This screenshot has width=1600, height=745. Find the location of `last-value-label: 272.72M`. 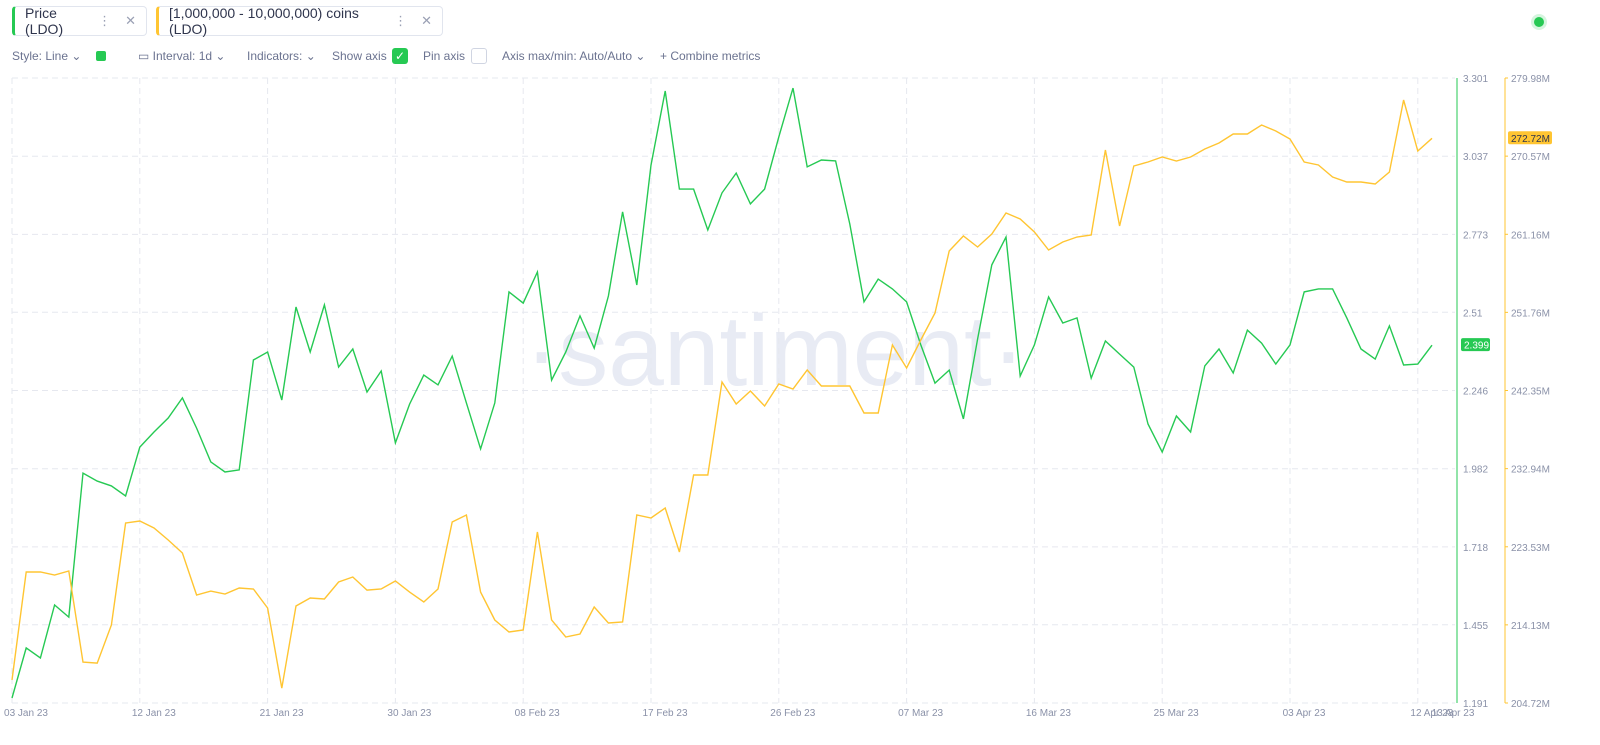

last-value-label: 272.72M is located at coordinates (1530, 139).